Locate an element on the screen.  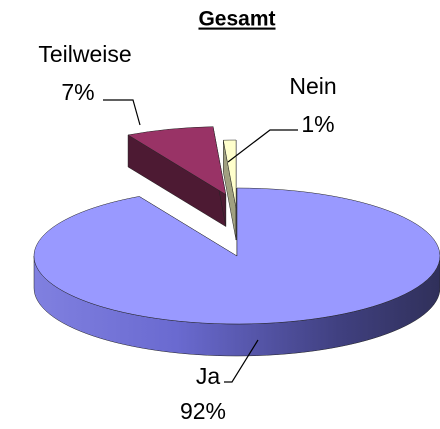
value-label: 7% is located at coordinates (77, 92).